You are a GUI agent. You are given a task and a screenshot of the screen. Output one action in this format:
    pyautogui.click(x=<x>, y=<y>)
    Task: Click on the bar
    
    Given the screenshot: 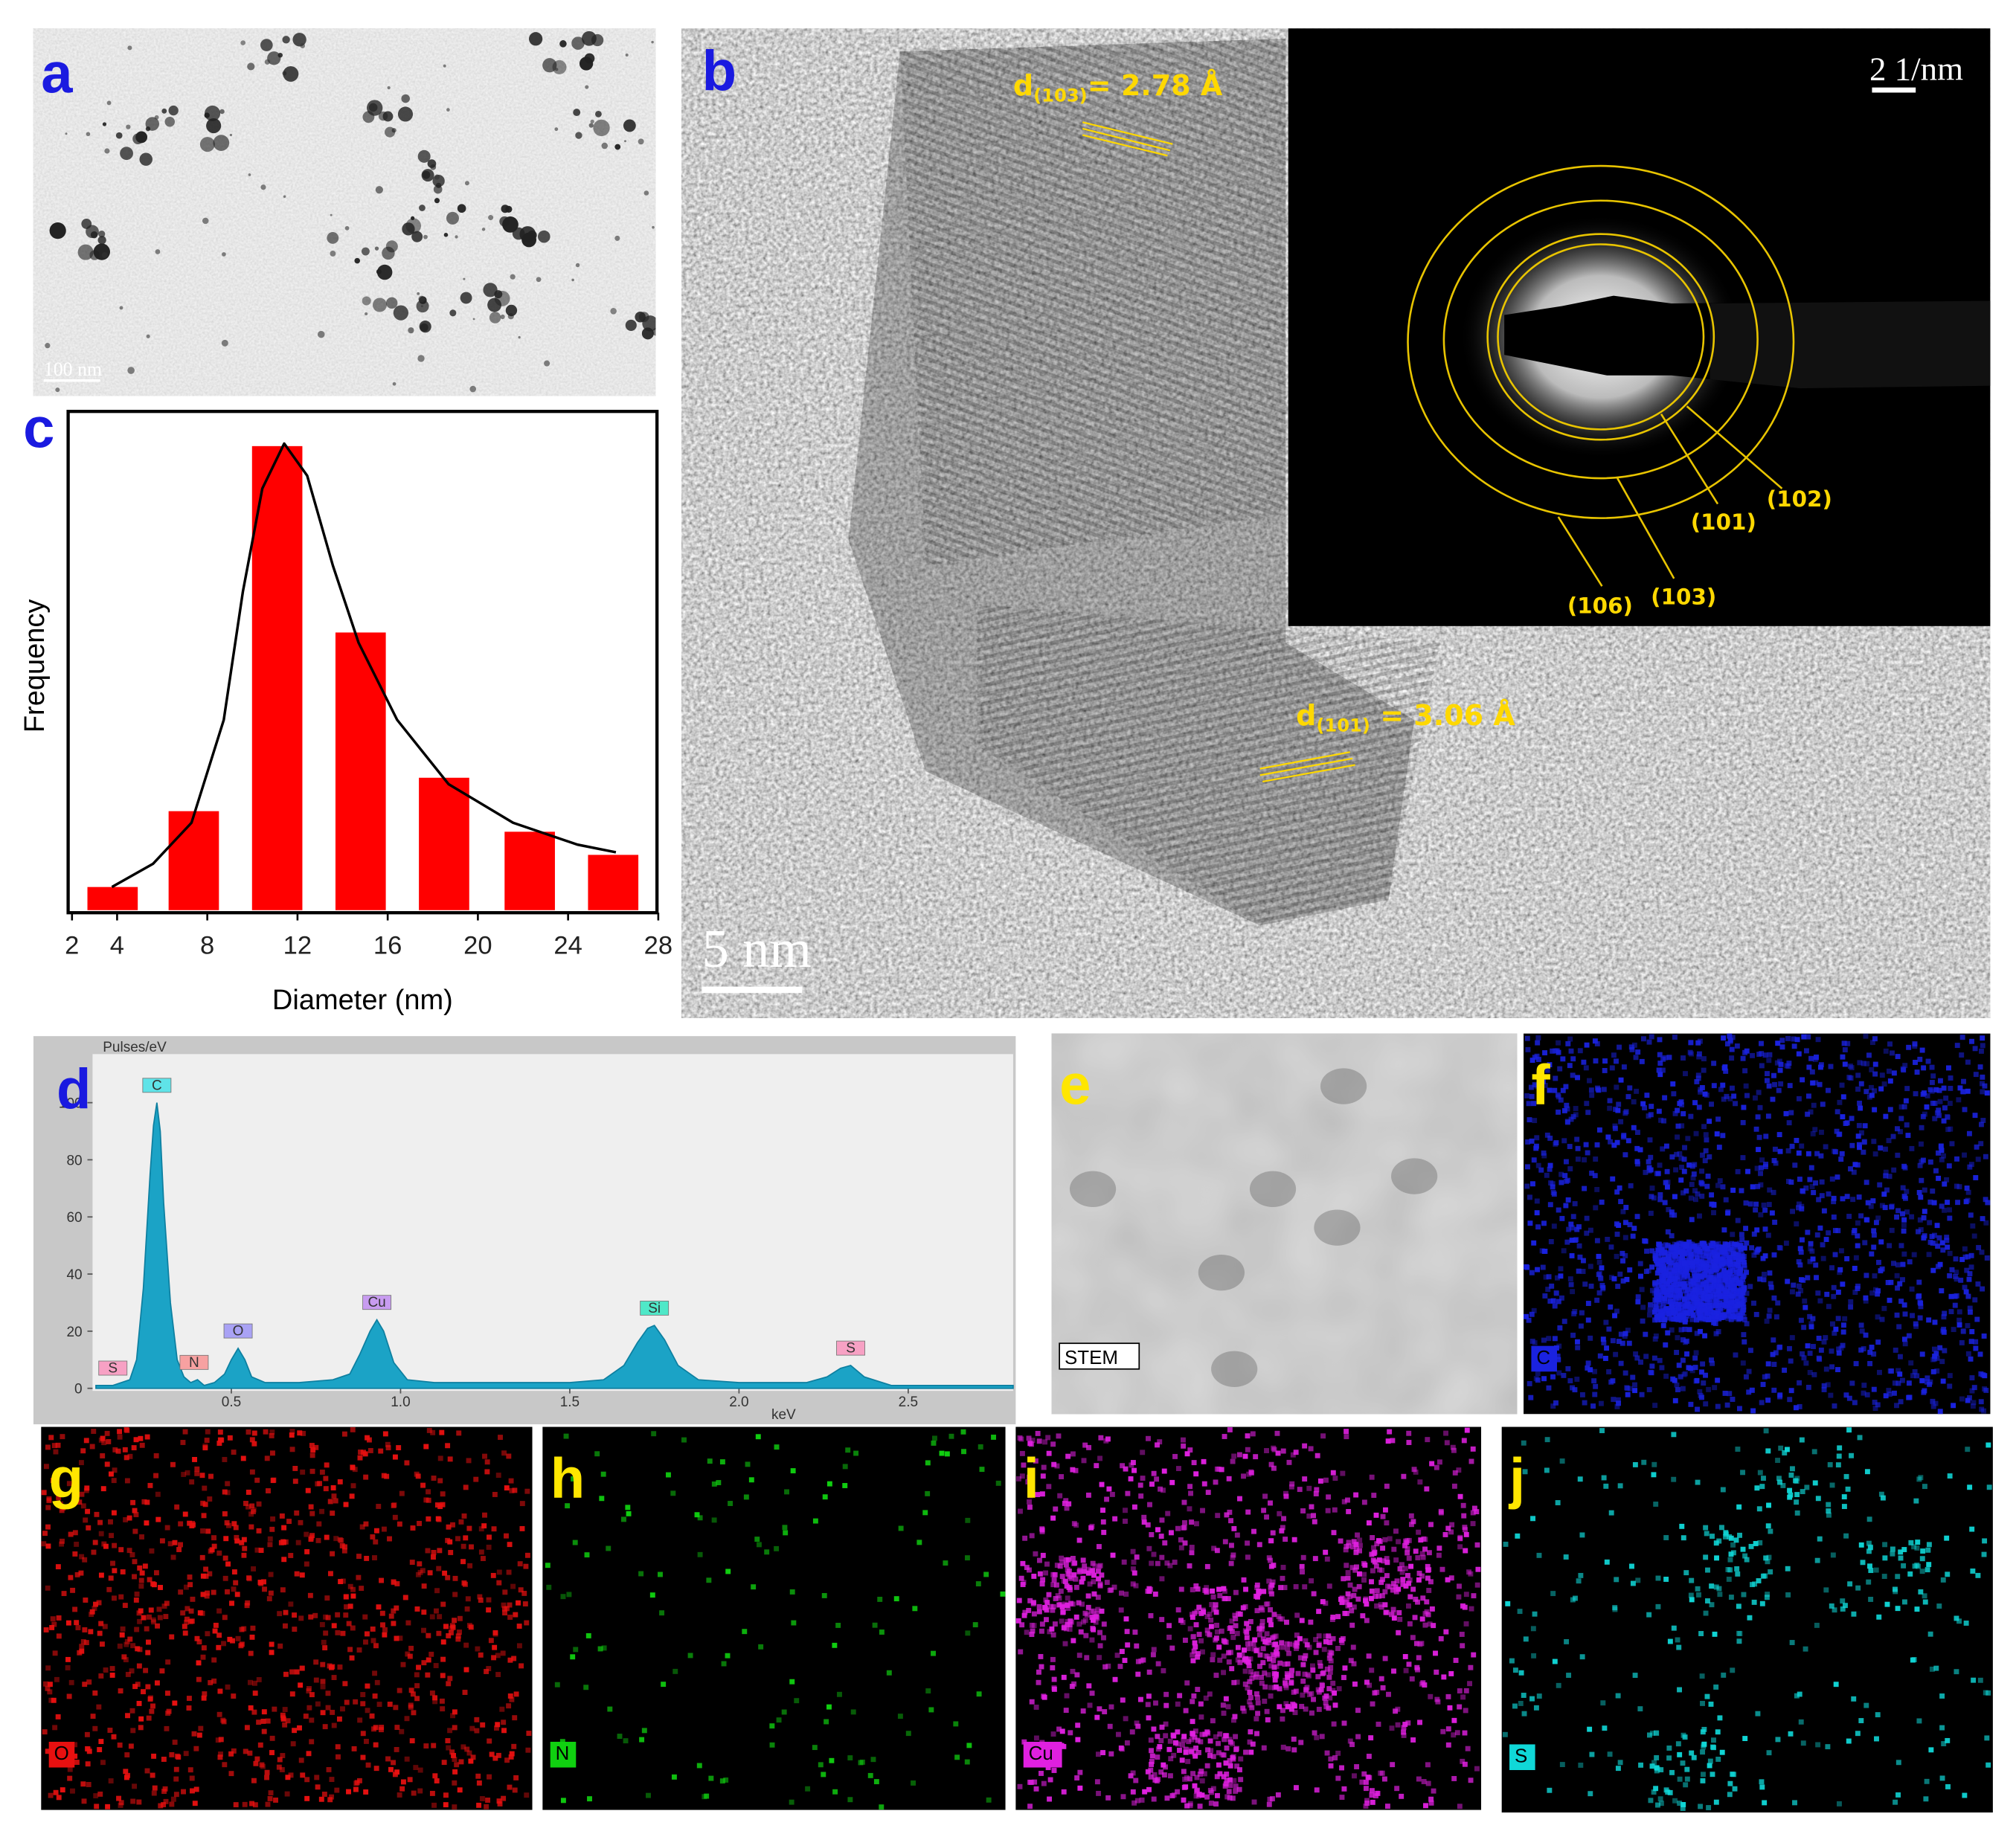 What is the action you would take?
    pyautogui.click(x=444, y=844)
    